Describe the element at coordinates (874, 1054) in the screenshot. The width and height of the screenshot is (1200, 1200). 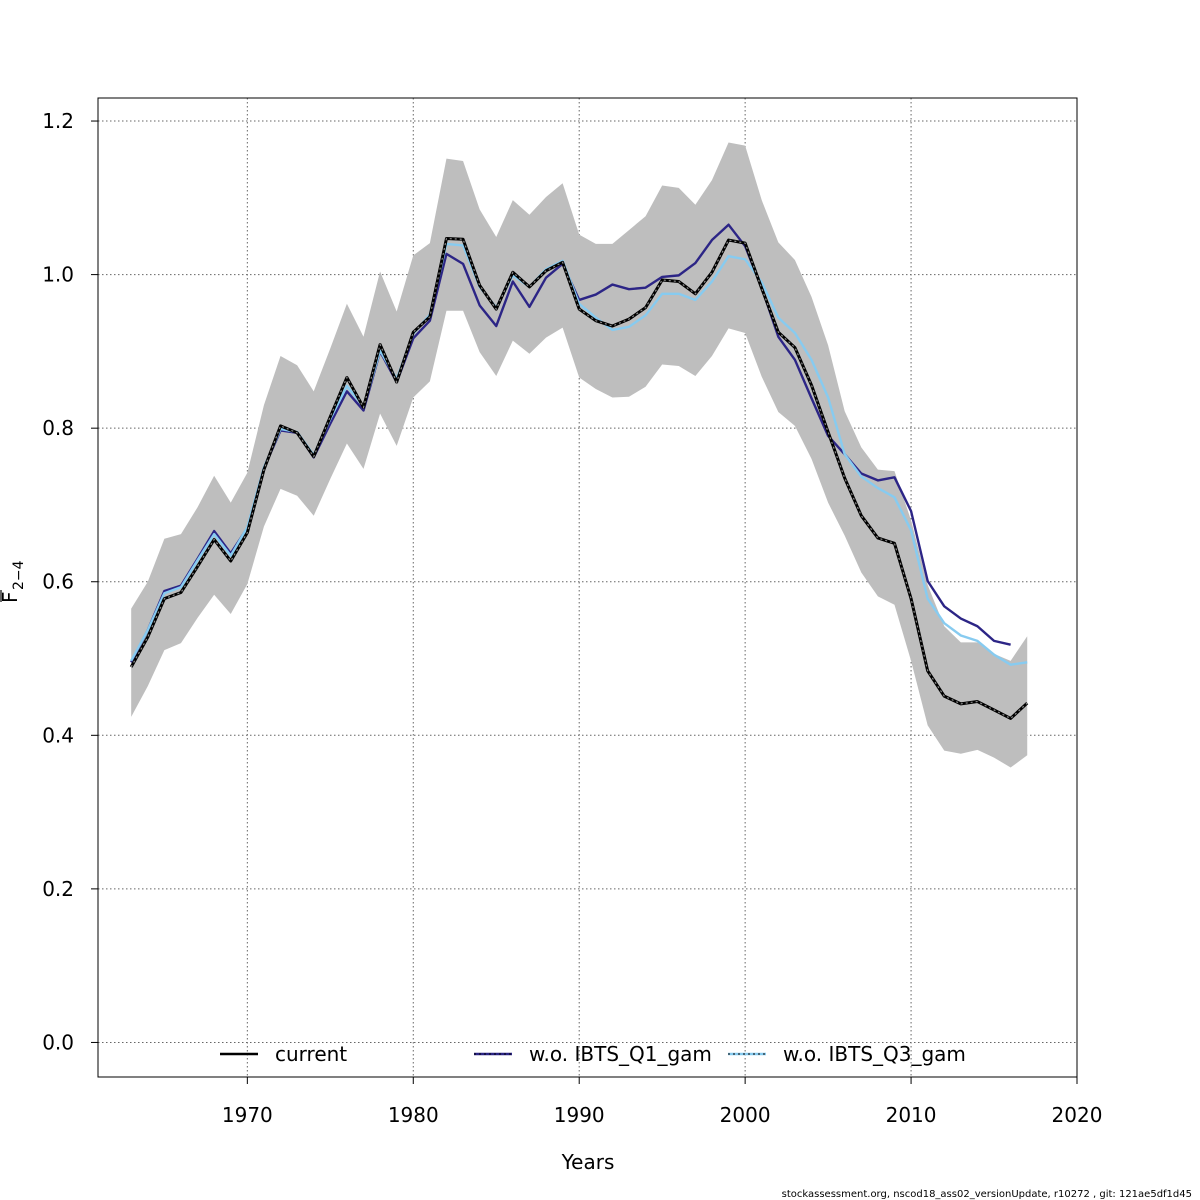
I see `legend-label: w.o. IBTS_Q3_gam` at that location.